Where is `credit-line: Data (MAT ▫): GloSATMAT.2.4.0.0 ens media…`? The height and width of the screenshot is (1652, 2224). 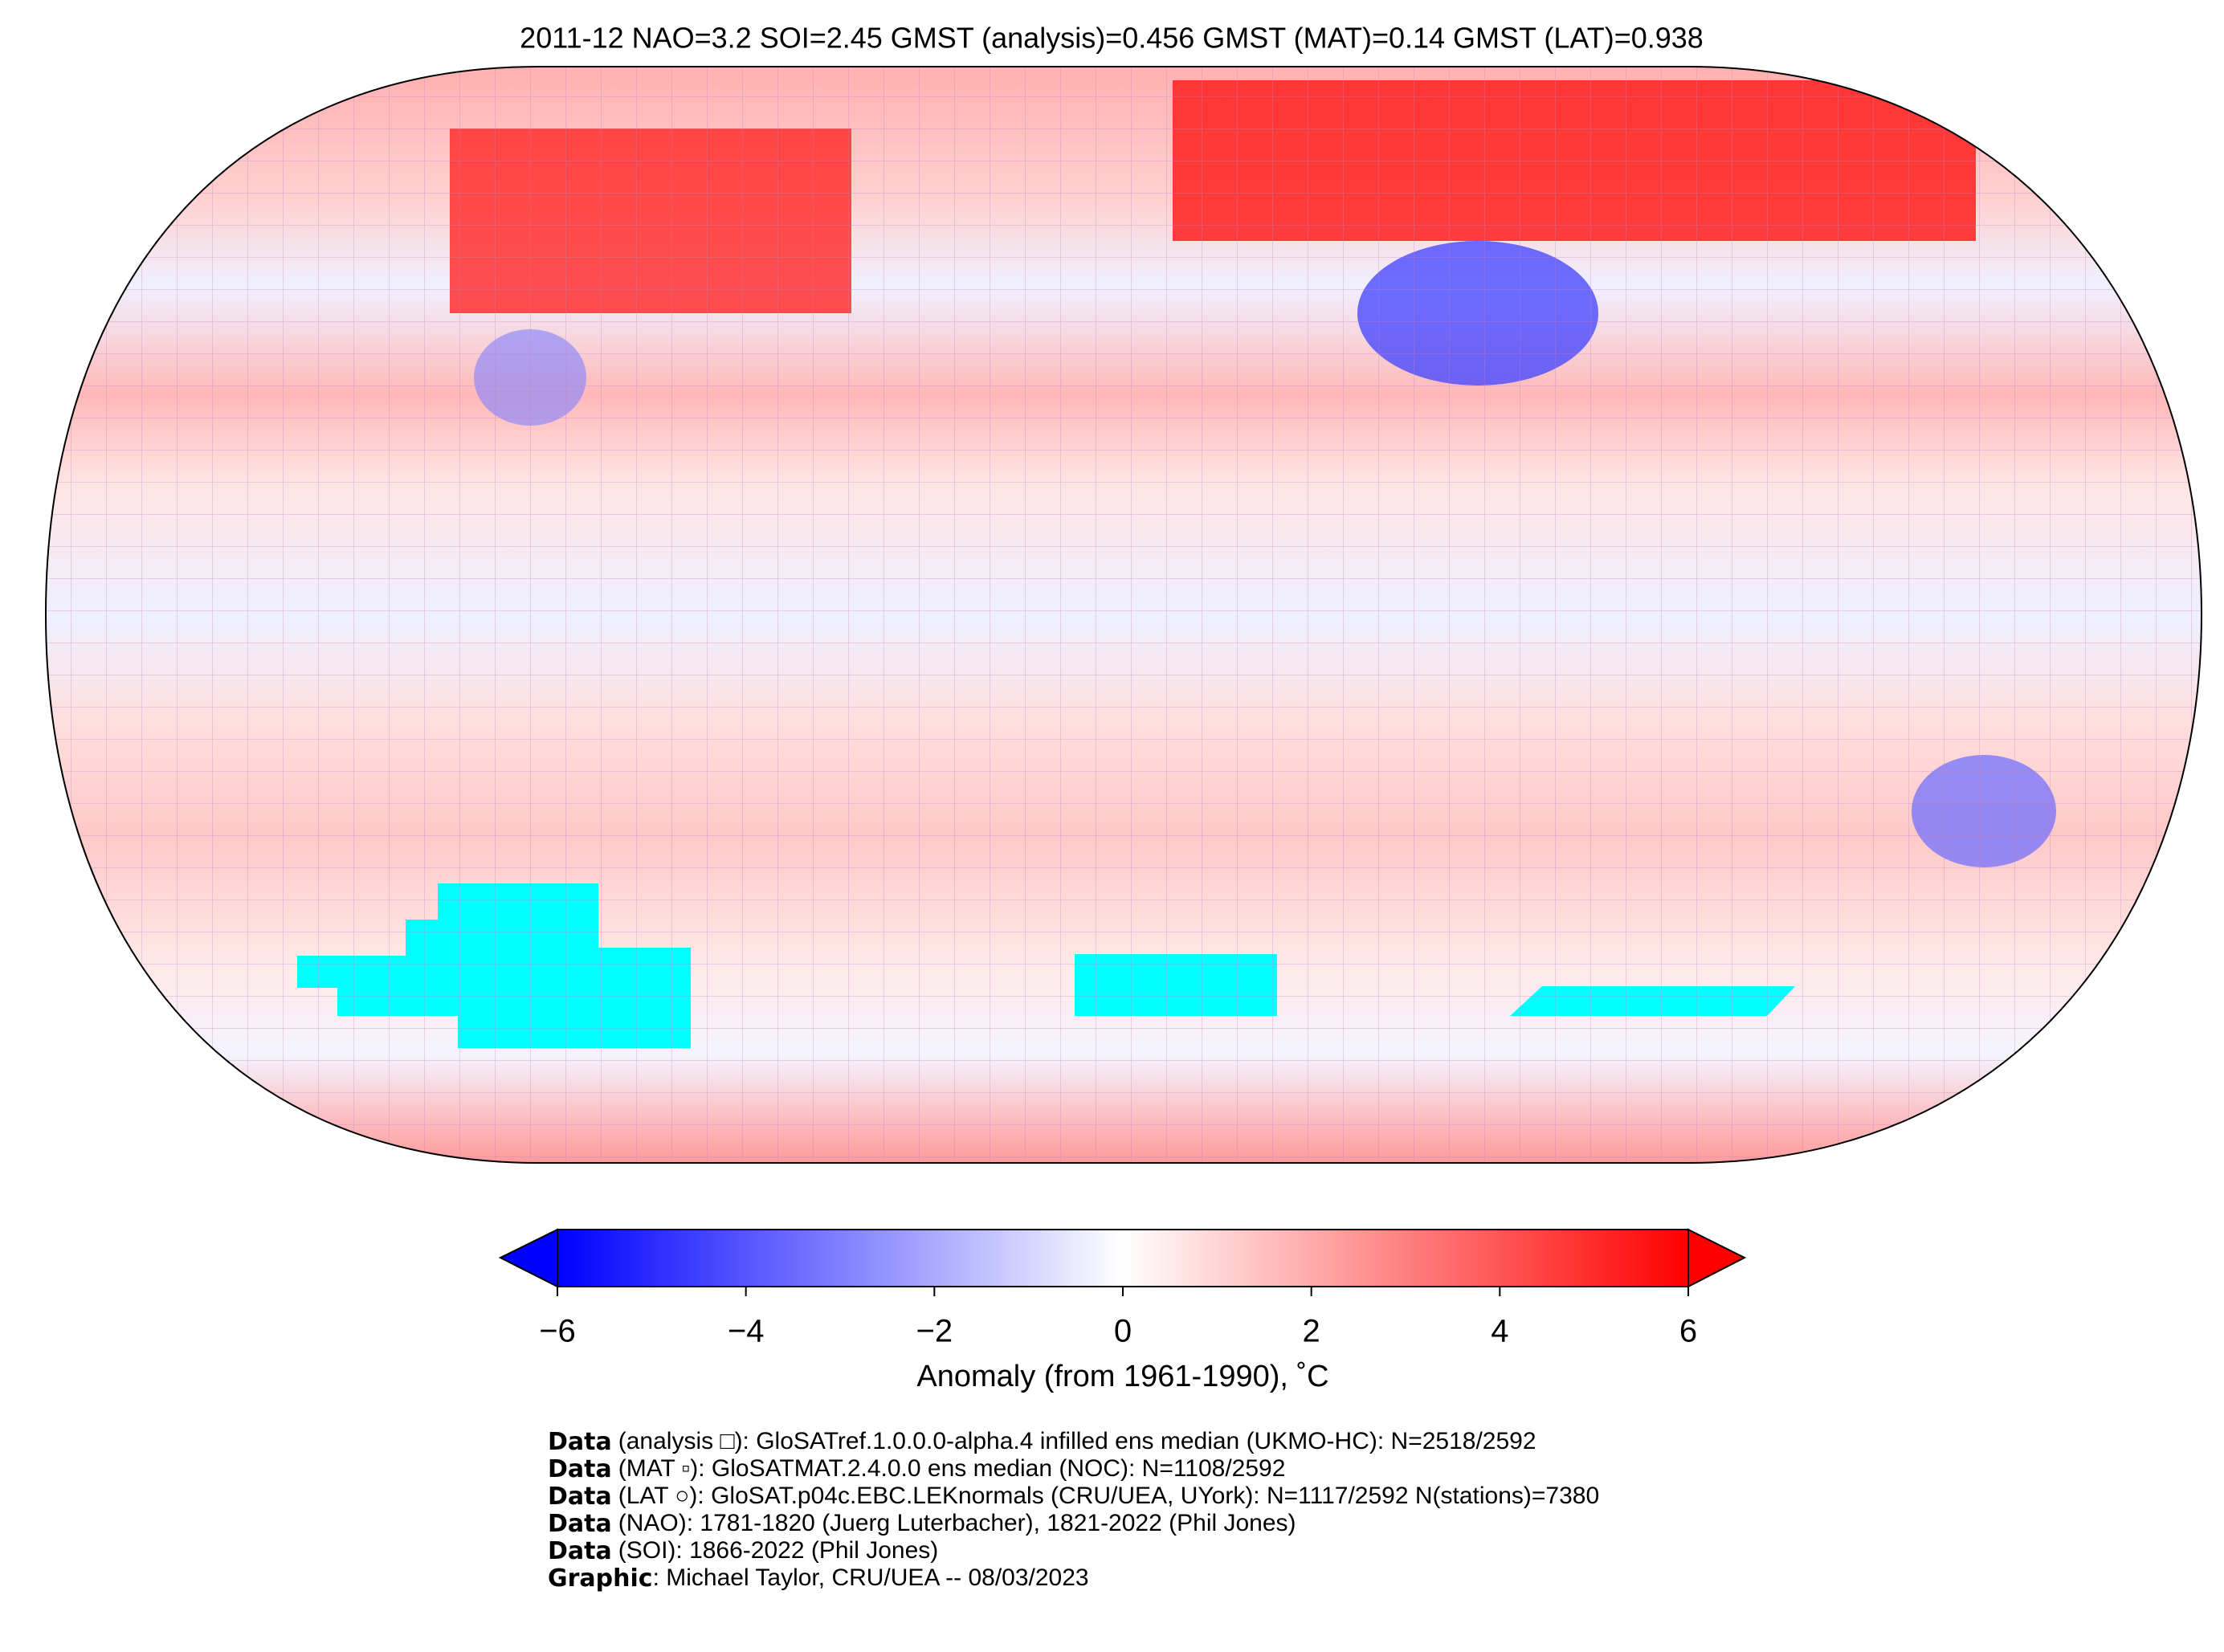
credit-line: Data (MAT ▫): GloSATMAT.2.4.0.0 ens media… is located at coordinates (917, 1469).